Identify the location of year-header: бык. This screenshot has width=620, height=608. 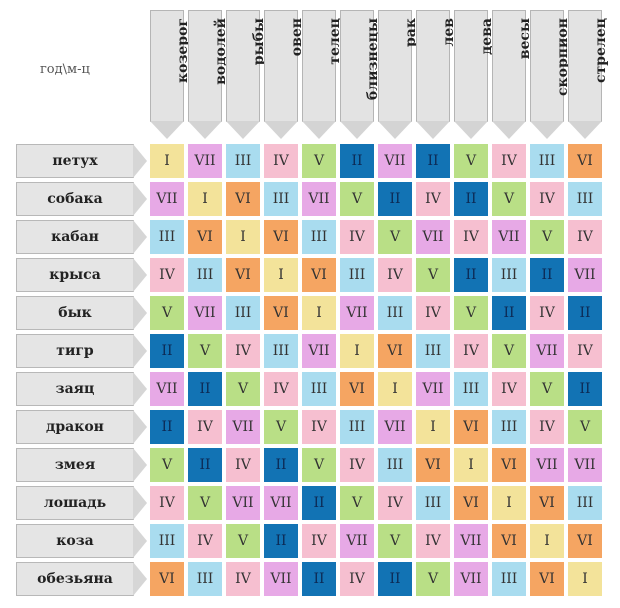
(82, 313).